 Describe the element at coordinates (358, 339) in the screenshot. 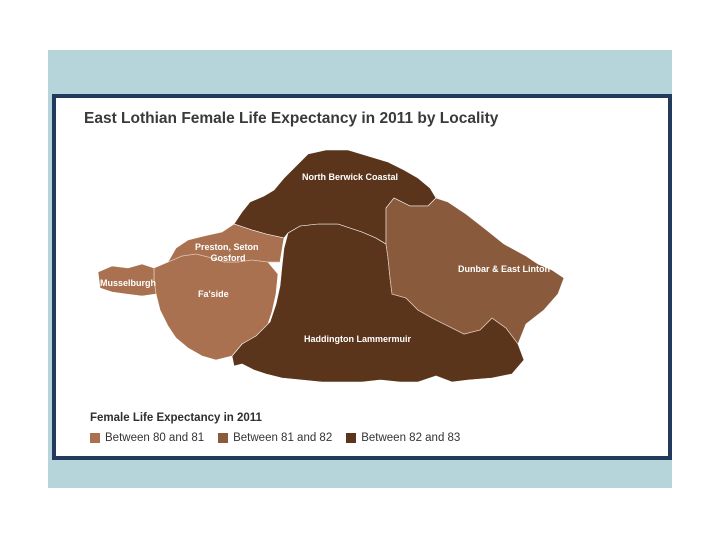

I see `label-haddington-lammermuir: Haddington Lammermuir` at that location.